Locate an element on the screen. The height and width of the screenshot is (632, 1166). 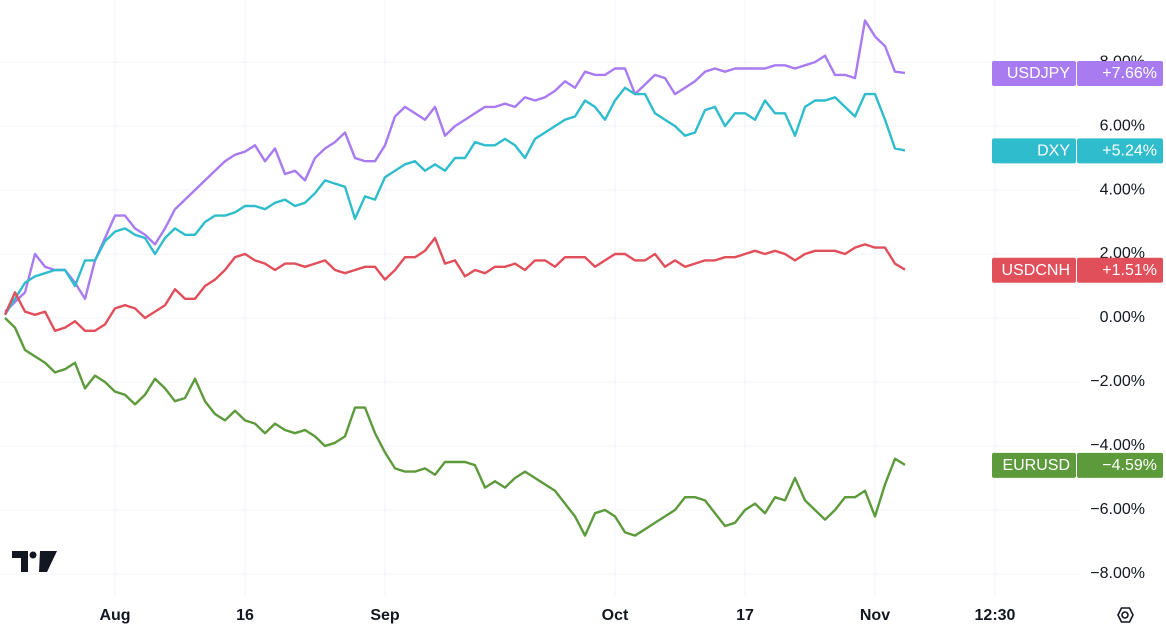
badge: USDJPY +7.66% is located at coordinates (1077, 73).